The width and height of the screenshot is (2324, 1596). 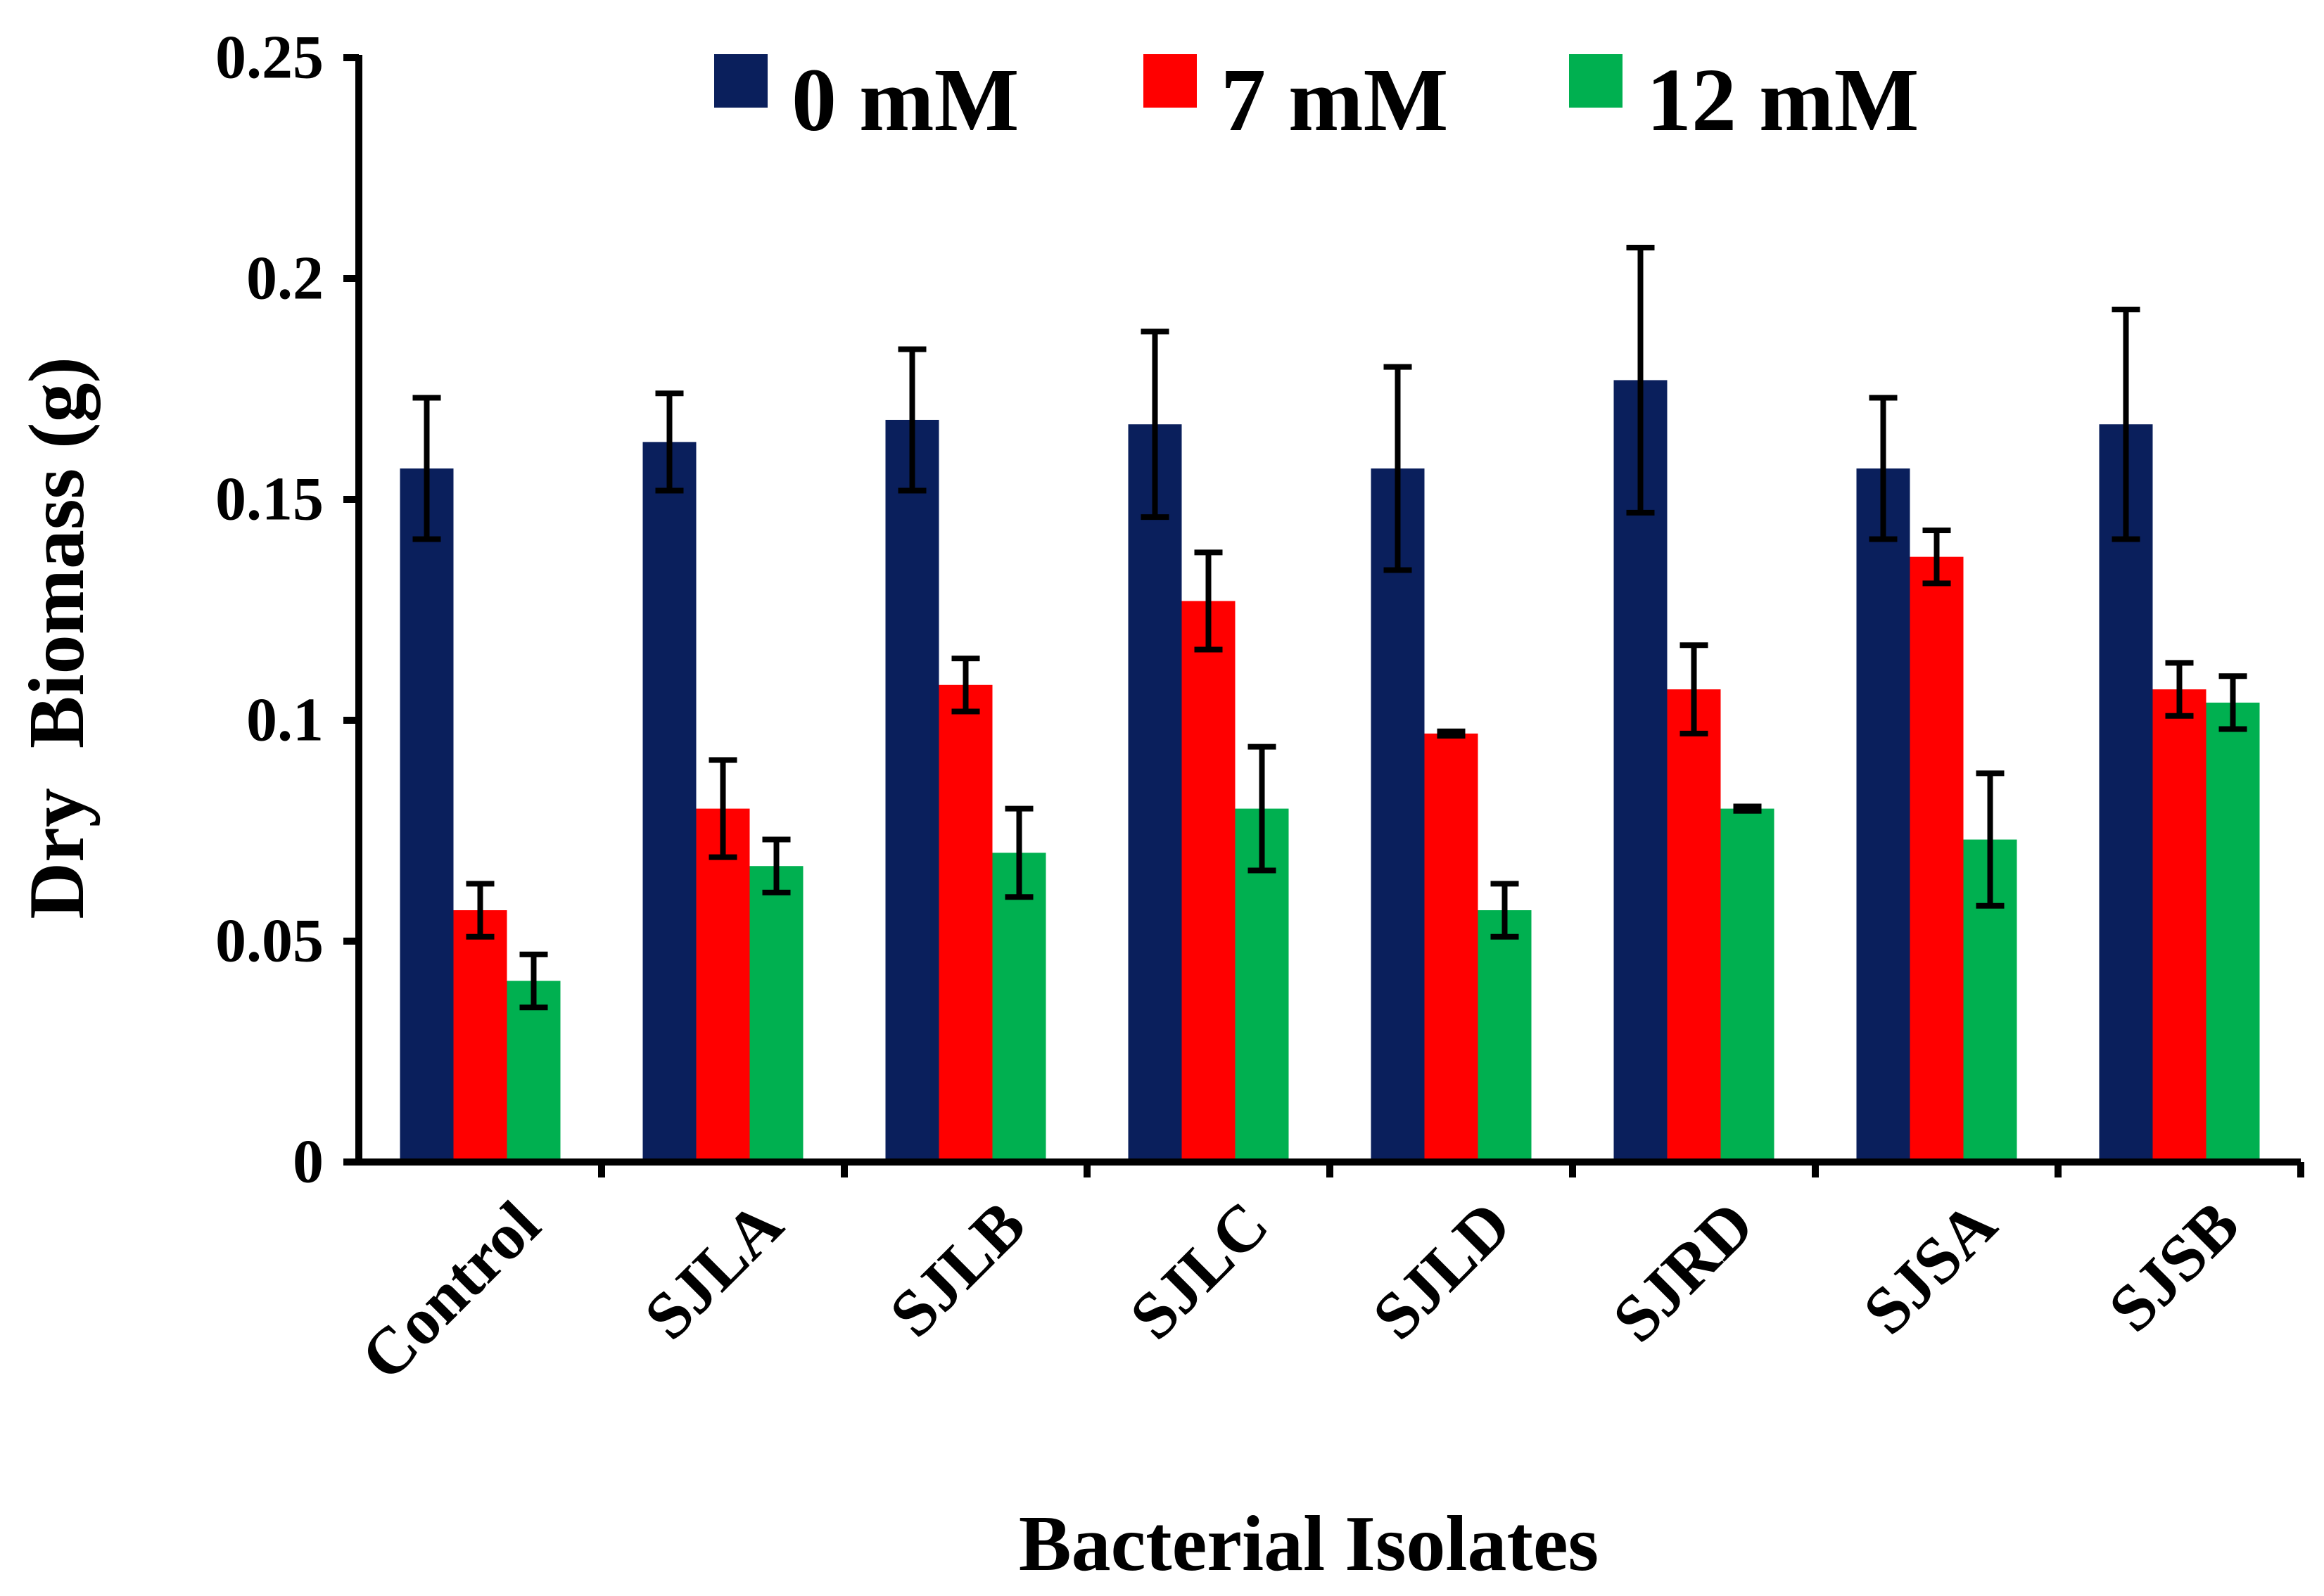 I want to click on x-tick-label-sjlb: SJLB, so click(x=957, y=1269).